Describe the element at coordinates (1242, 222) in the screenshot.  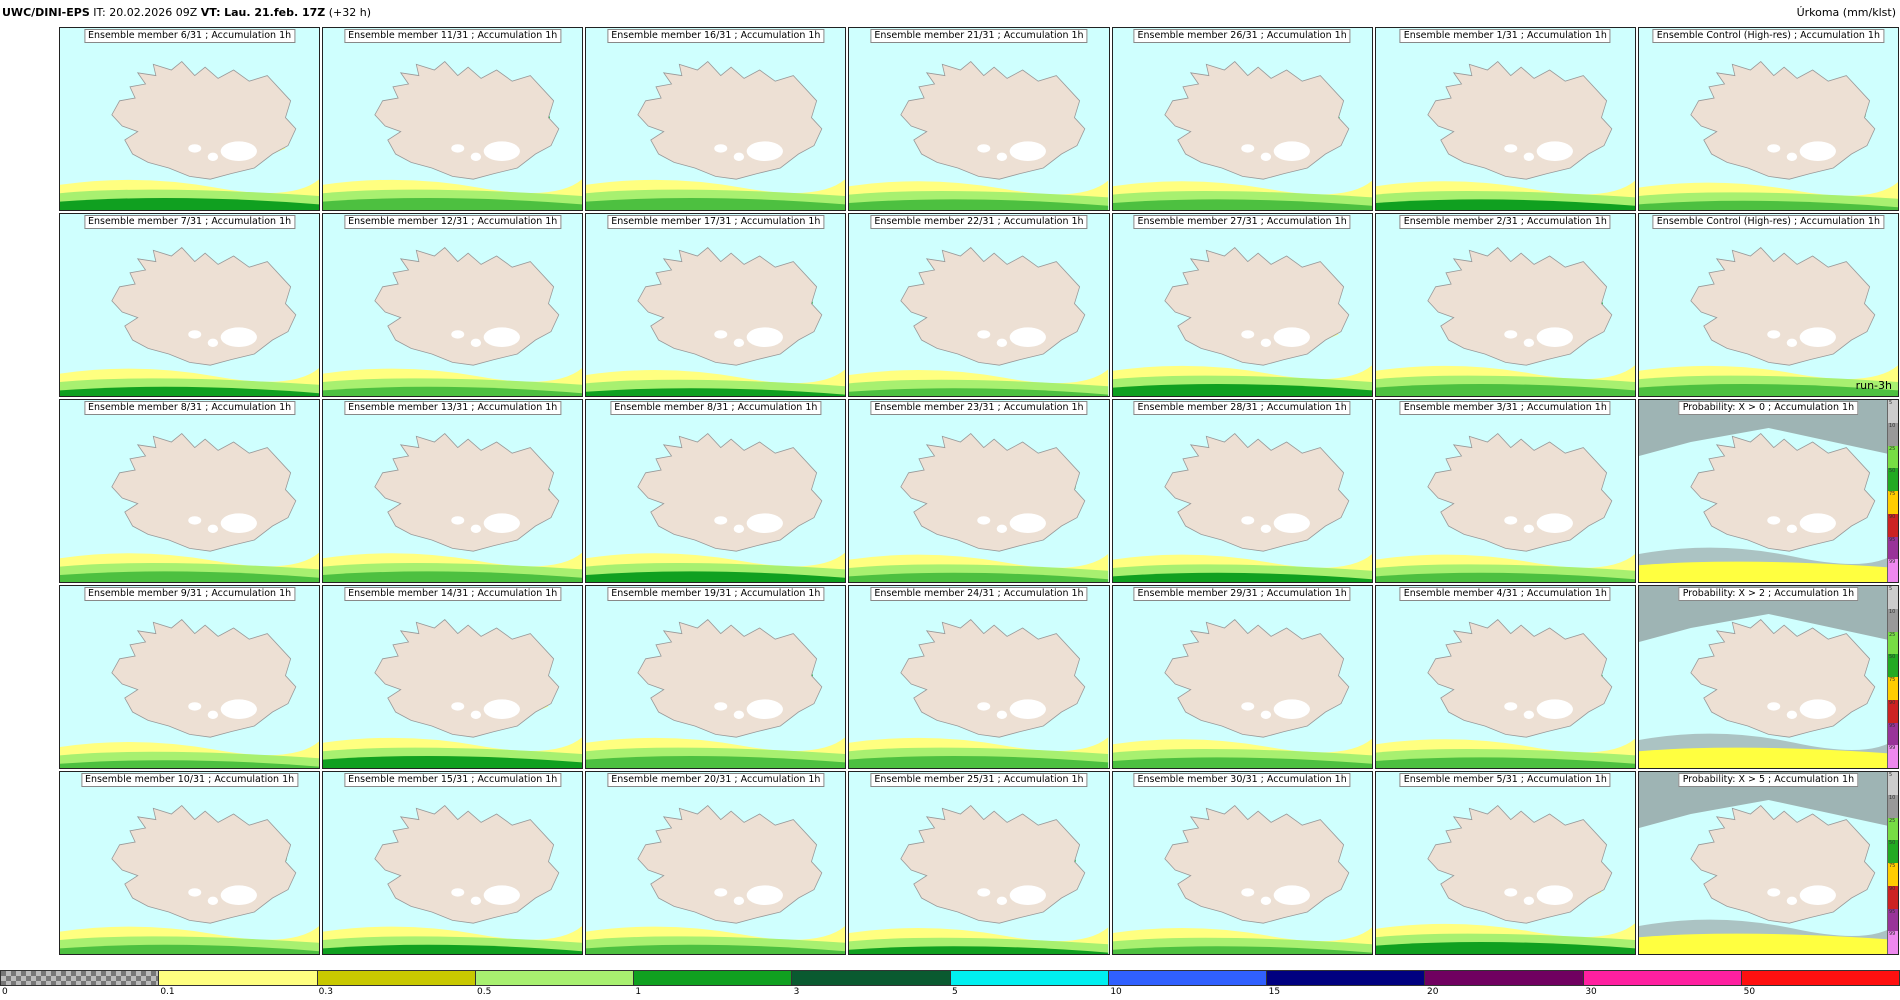
I see `panel-title: Ensemble member 27/31 ; Accumulation 1h` at that location.